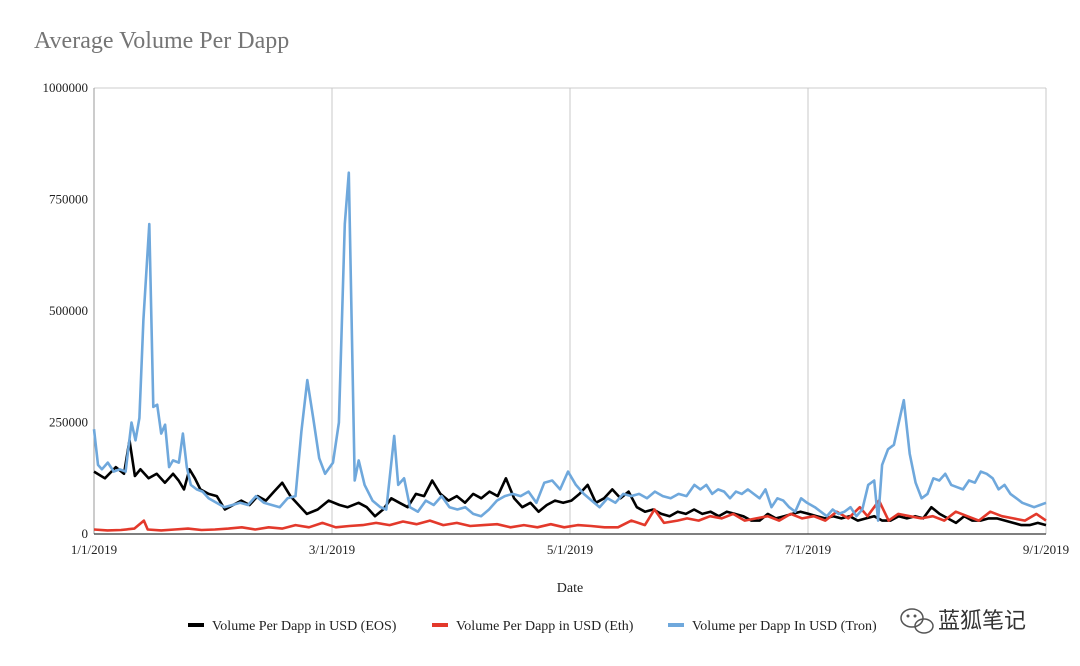  Describe the element at coordinates (68, 422) in the screenshot. I see `y-tick-label: 250000` at that location.